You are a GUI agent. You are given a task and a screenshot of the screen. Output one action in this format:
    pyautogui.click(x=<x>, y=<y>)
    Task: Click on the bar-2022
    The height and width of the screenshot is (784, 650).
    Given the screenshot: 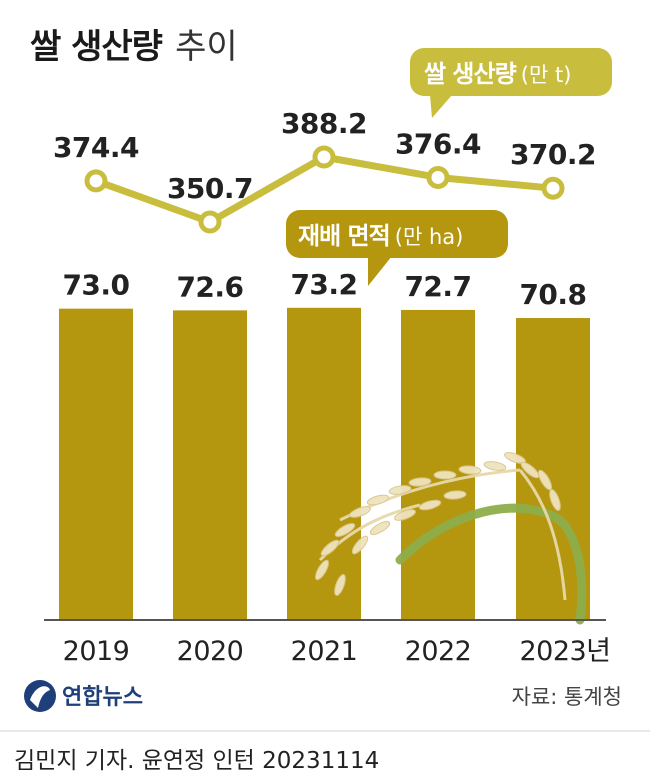 What is the action you would take?
    pyautogui.click(x=438, y=464)
    